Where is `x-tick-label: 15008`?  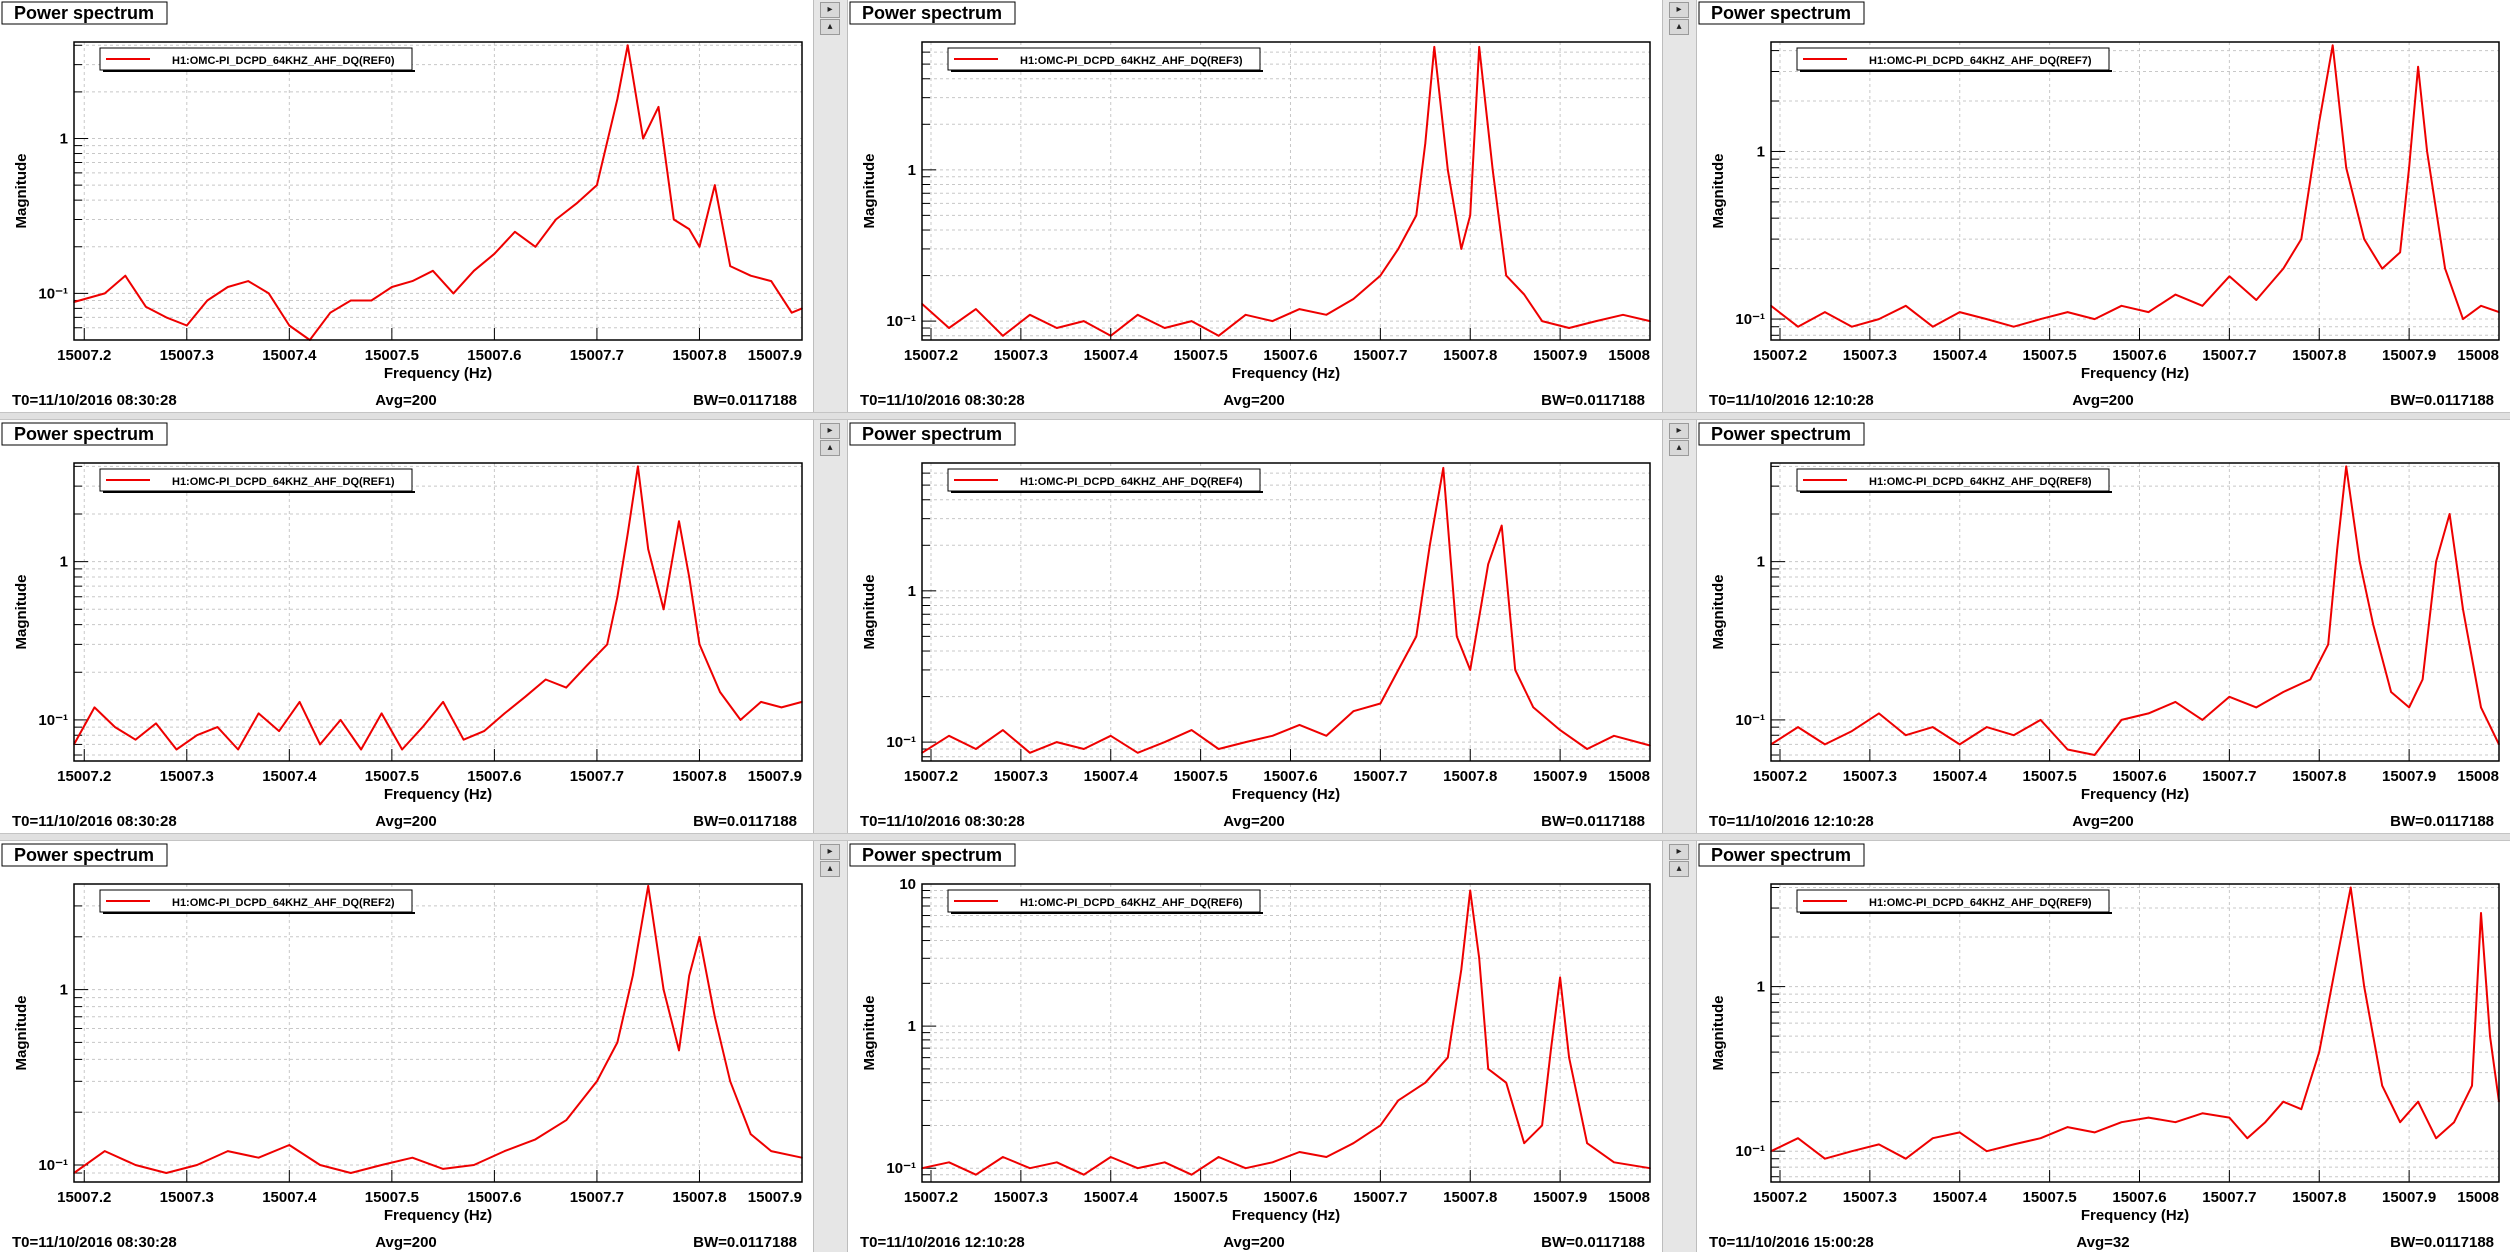
x-tick-label: 15008 is located at coordinates (2478, 776).